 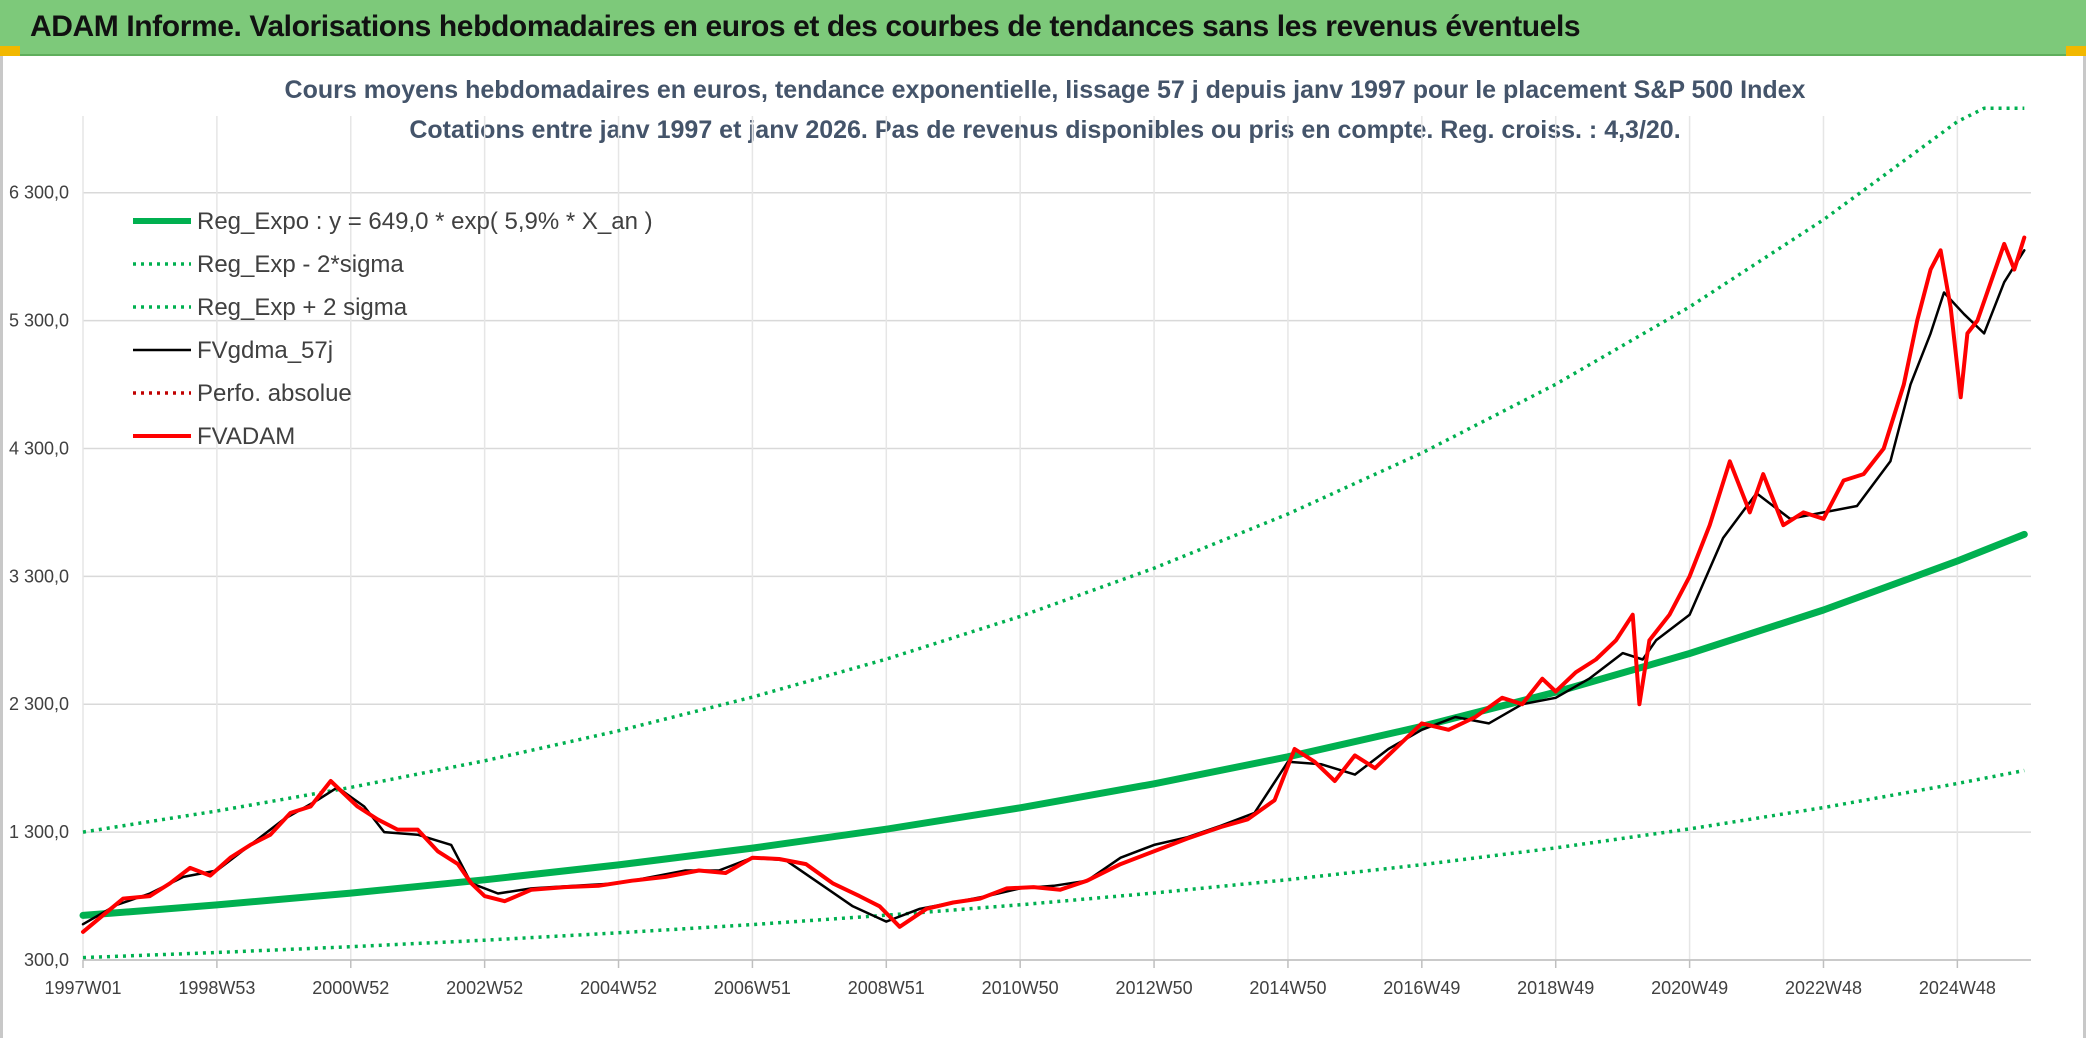 I want to click on x-tick-label: 2016W49, so click(x=1421, y=988).